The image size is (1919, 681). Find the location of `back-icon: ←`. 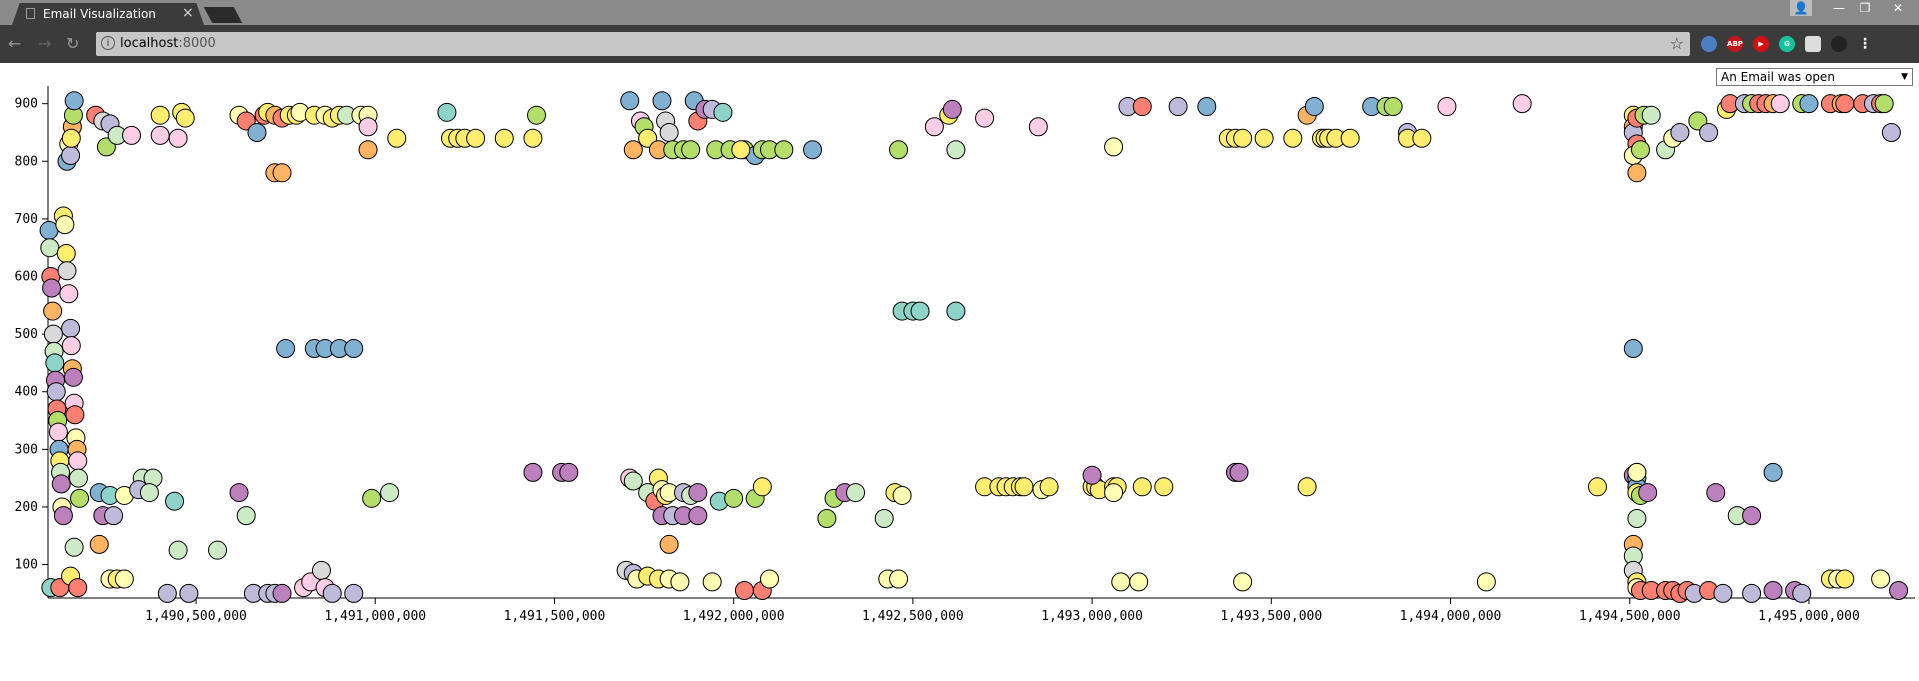

back-icon: ← is located at coordinates (15, 43).